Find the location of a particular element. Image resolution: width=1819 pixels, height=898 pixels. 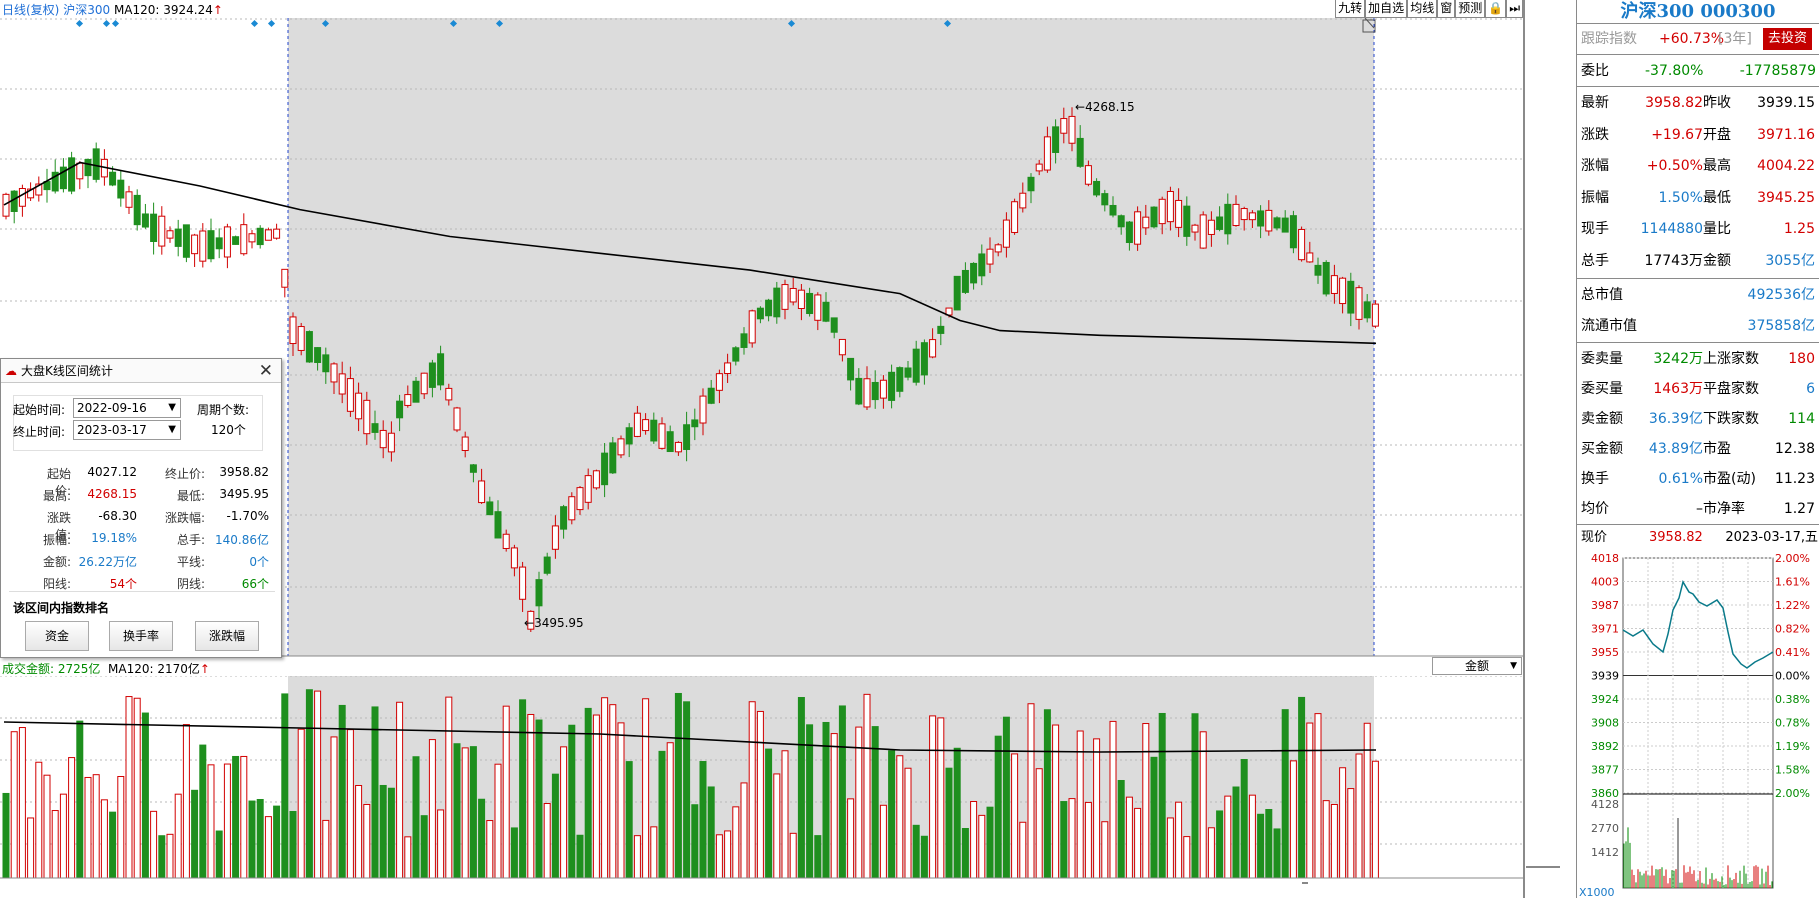

toolbar-window-button: 窗 is located at coordinates (1446, 9).